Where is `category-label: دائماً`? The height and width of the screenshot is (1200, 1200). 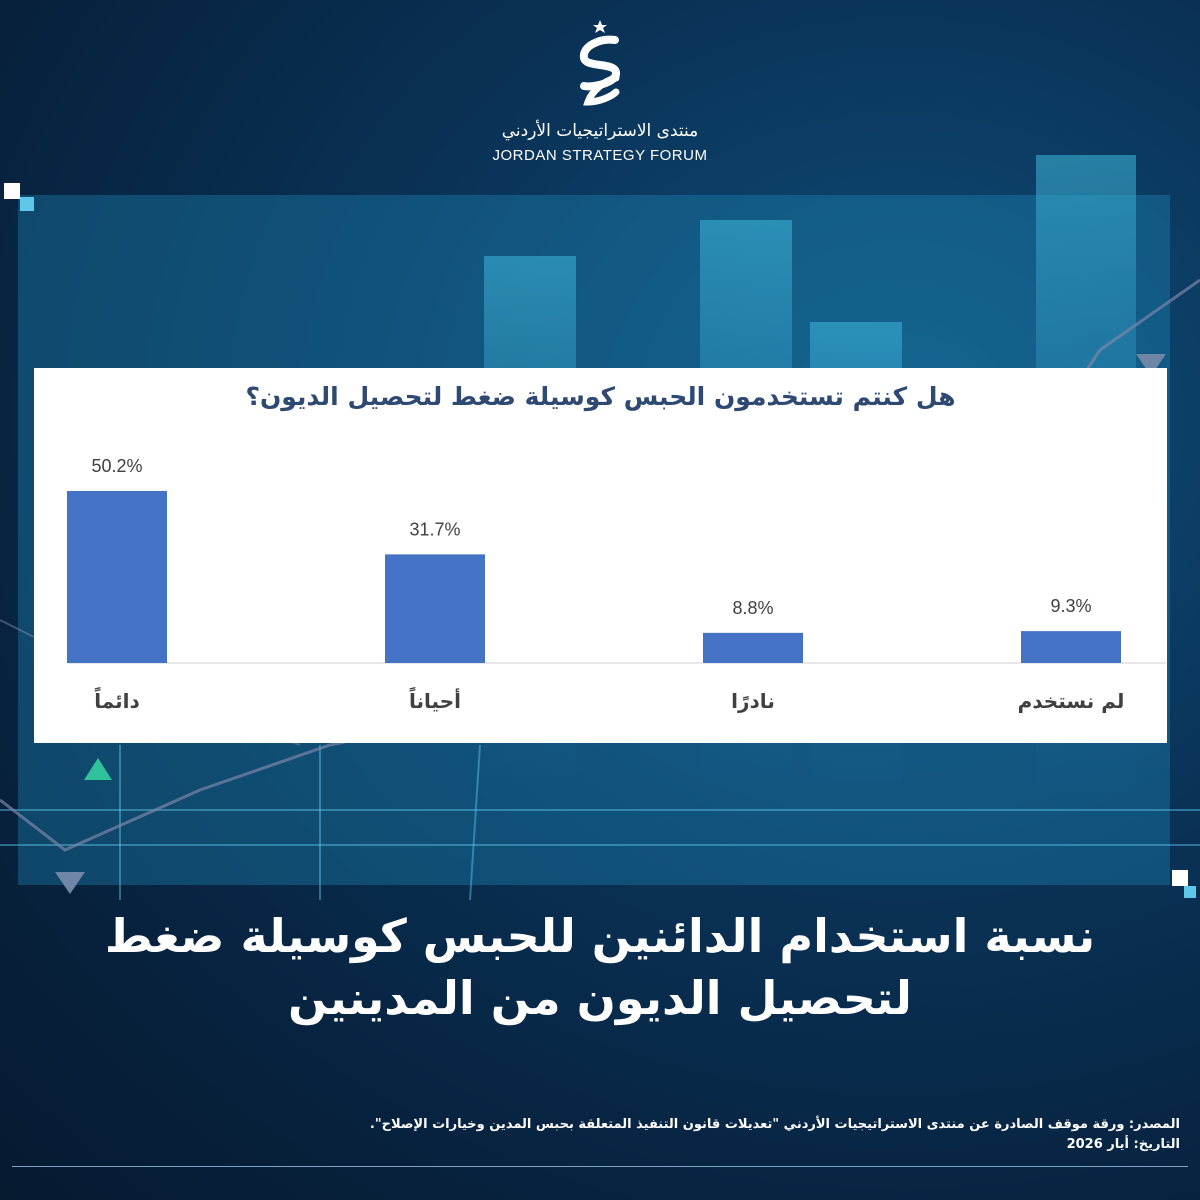
category-label: دائماً is located at coordinates (117, 700).